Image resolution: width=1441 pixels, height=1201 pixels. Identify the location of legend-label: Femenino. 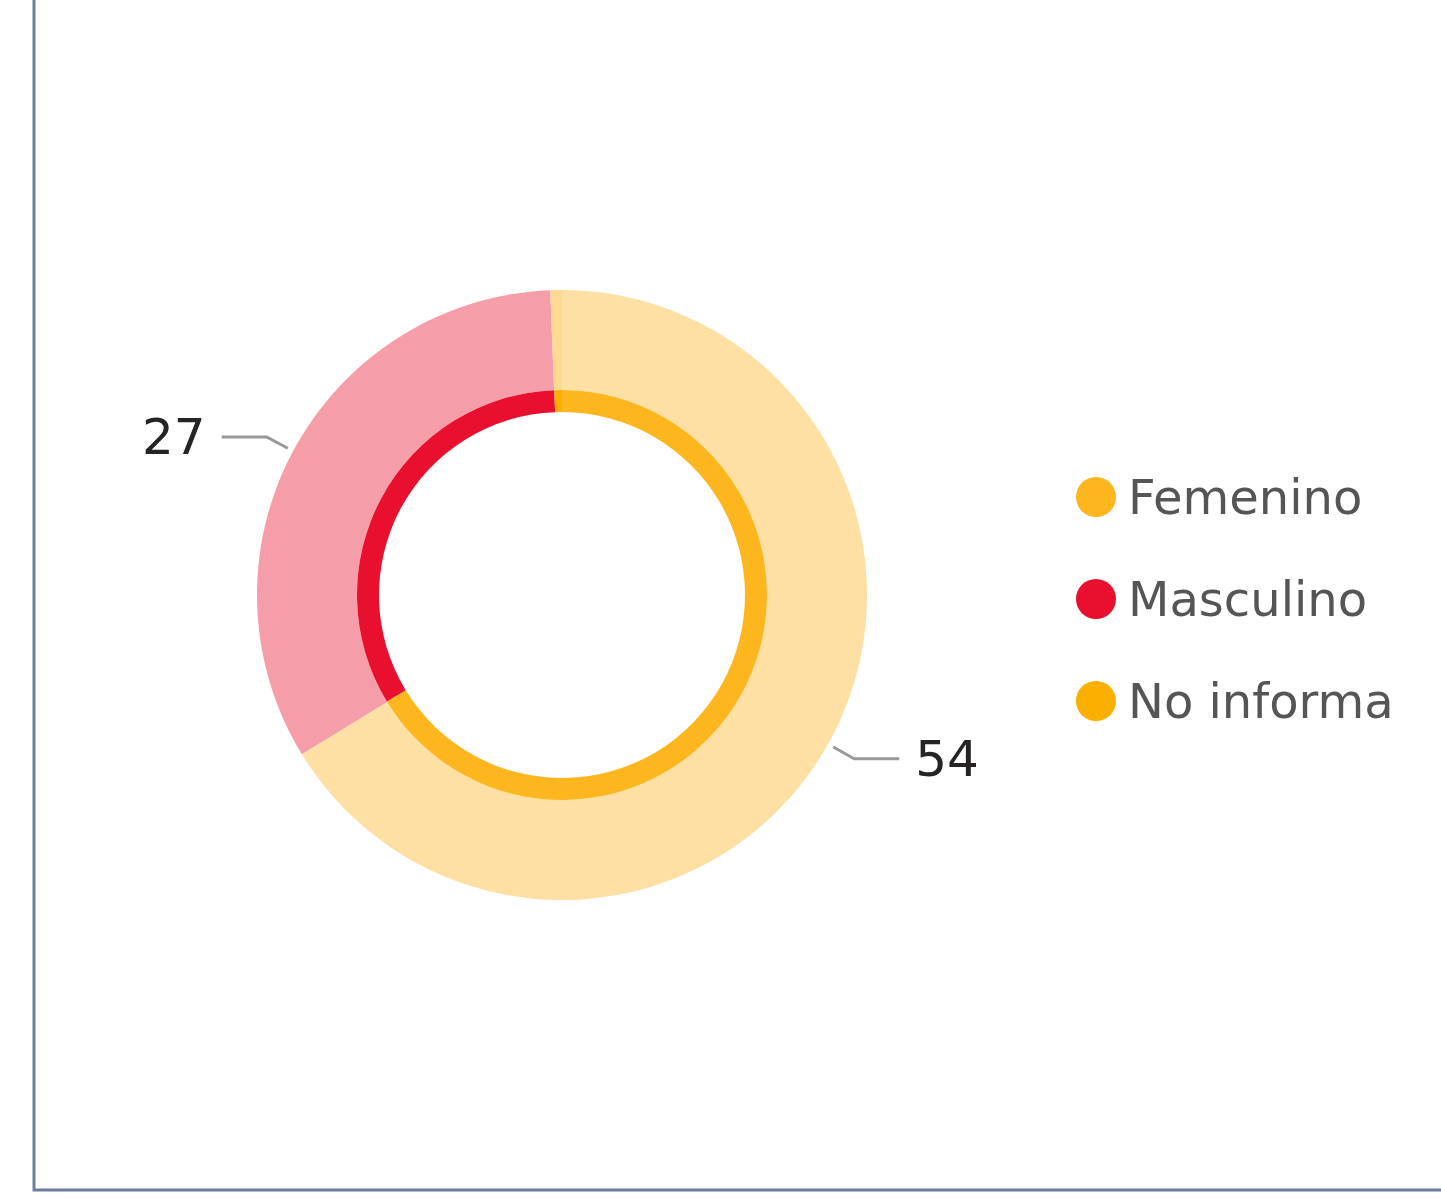
(1245, 496).